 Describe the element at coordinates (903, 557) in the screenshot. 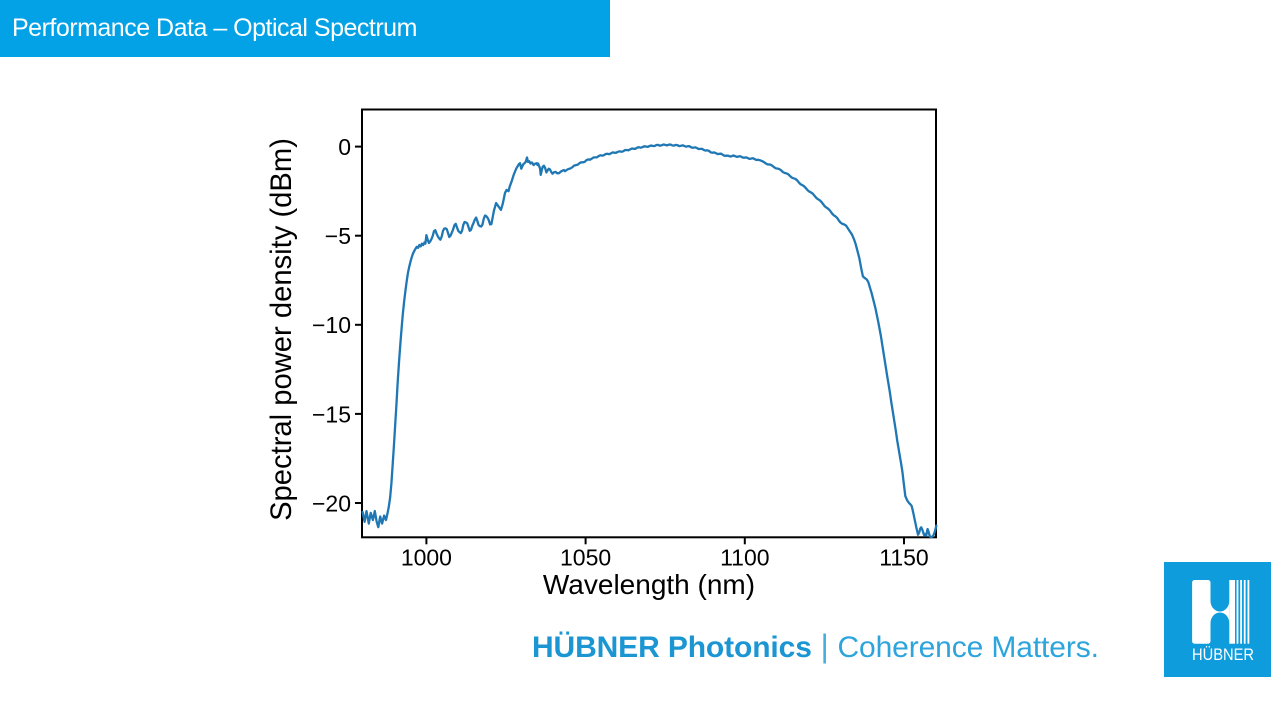

I see `svg-text: 1150` at that location.